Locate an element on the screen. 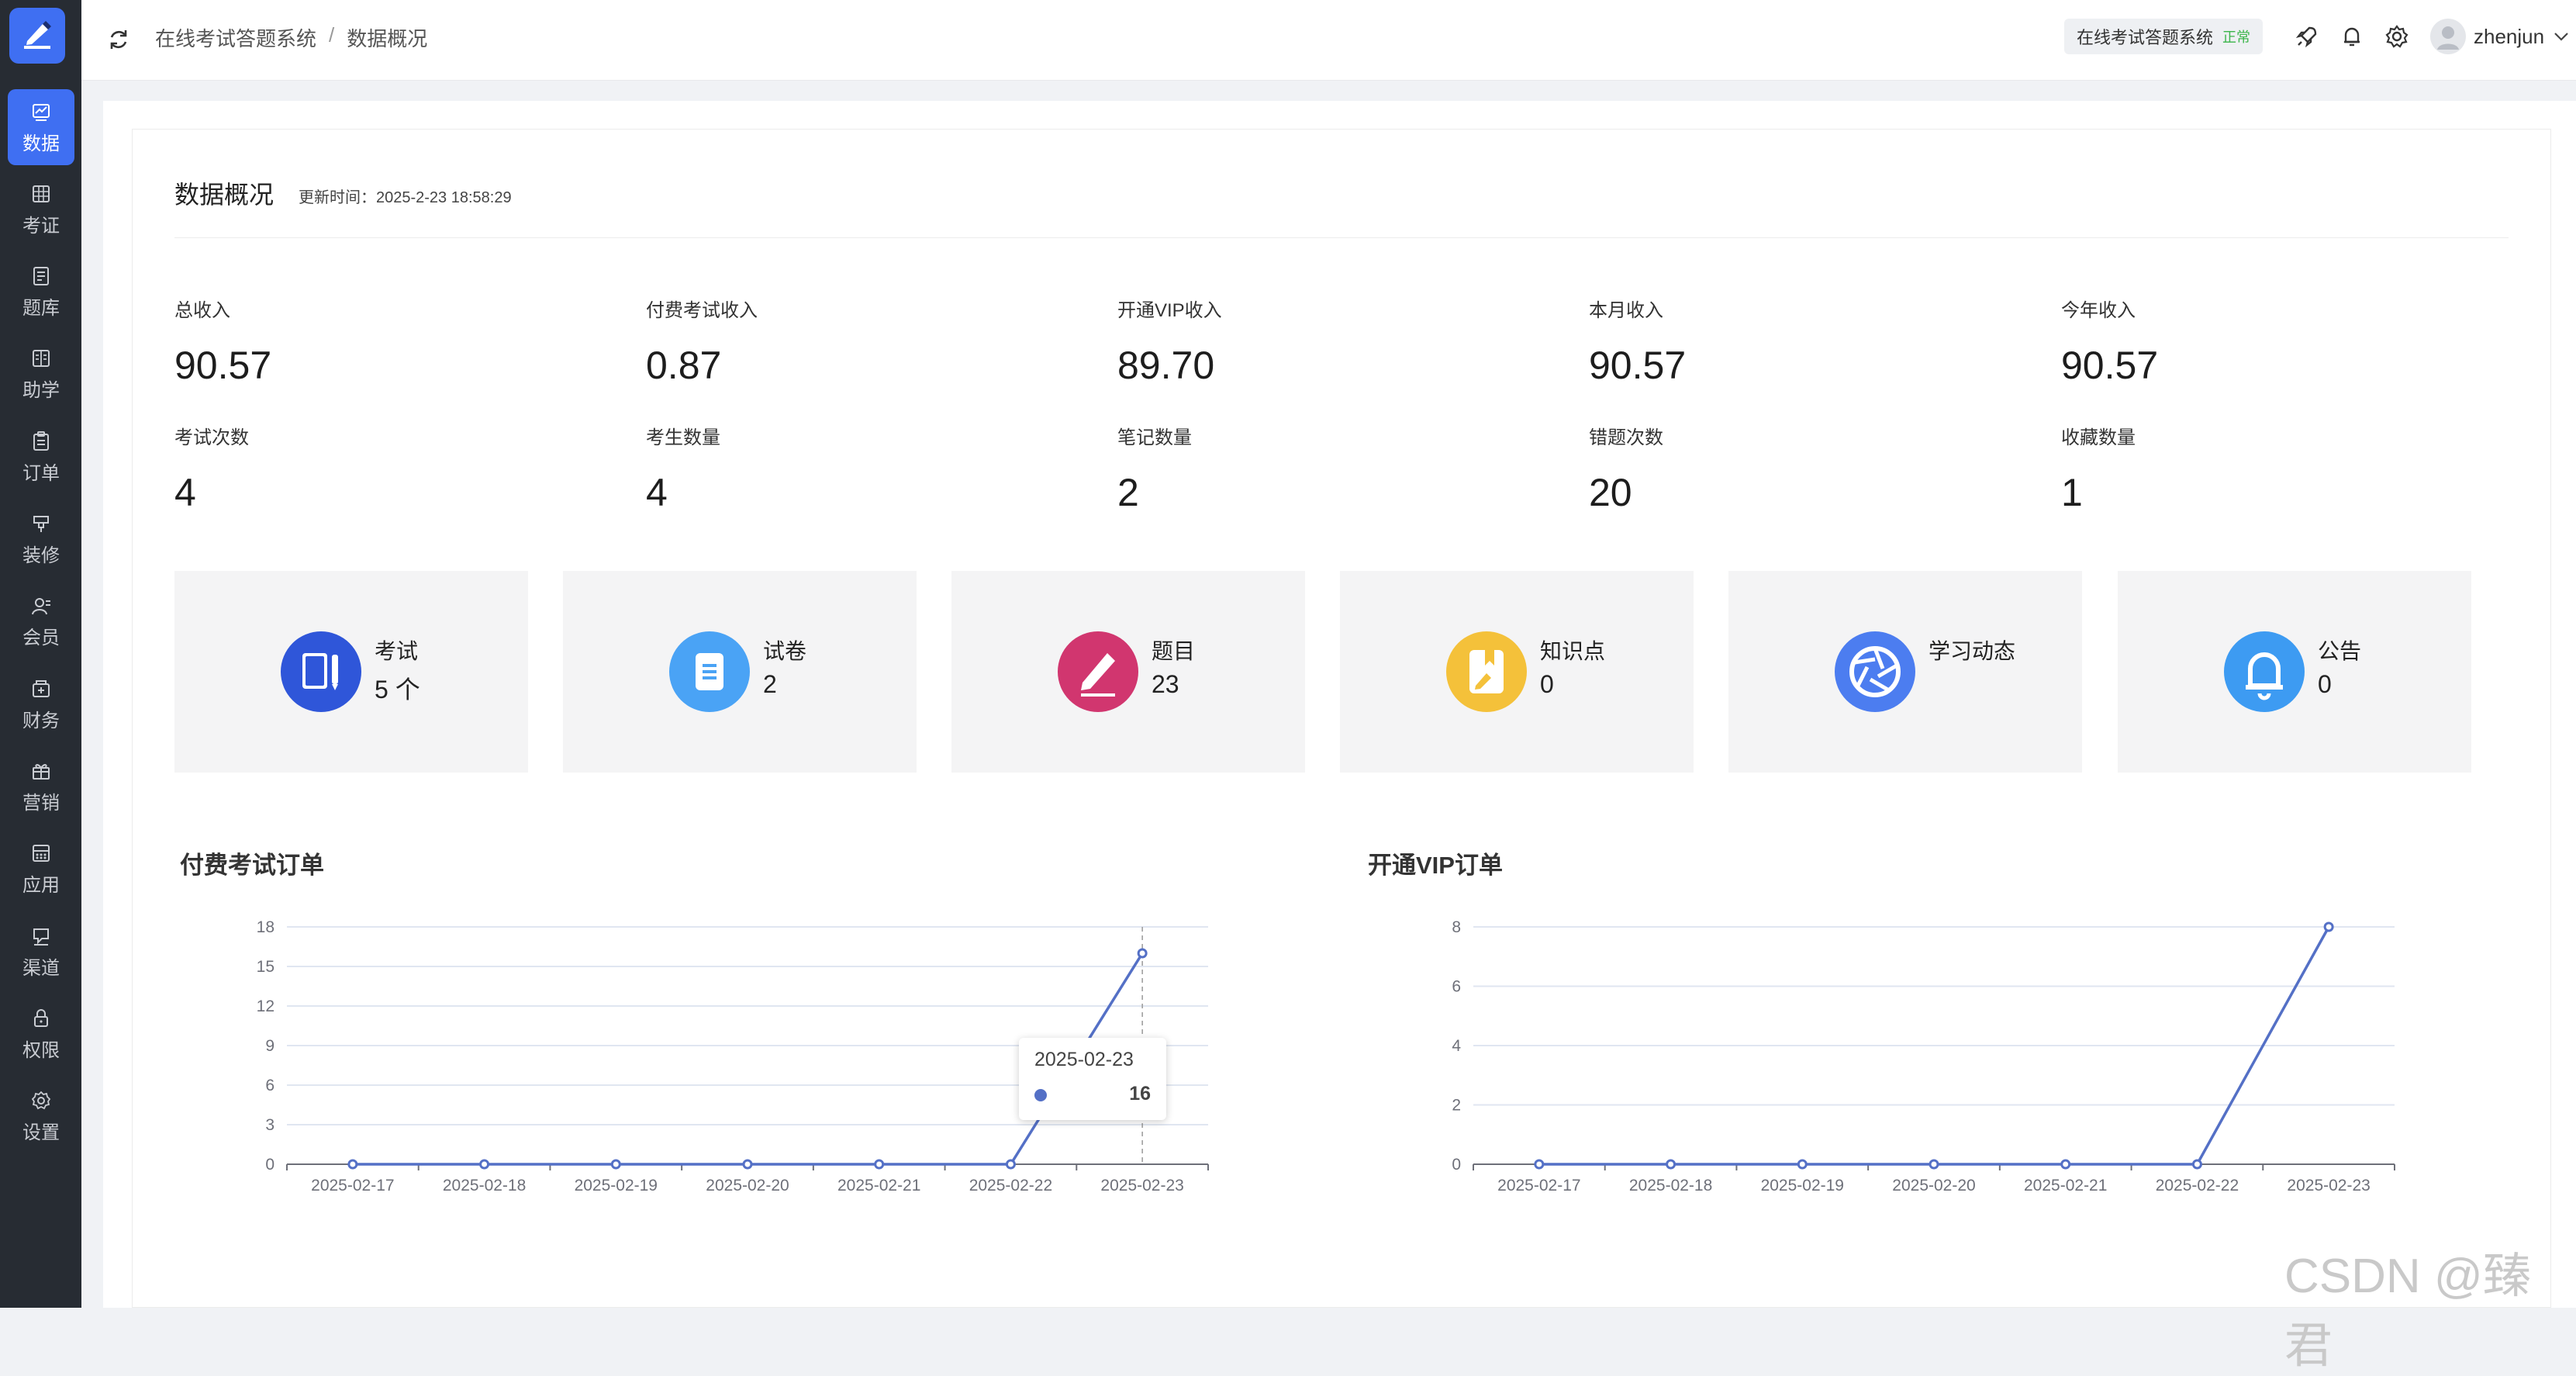  summary-card-question-pen: 题目 23 is located at coordinates (1128, 672).